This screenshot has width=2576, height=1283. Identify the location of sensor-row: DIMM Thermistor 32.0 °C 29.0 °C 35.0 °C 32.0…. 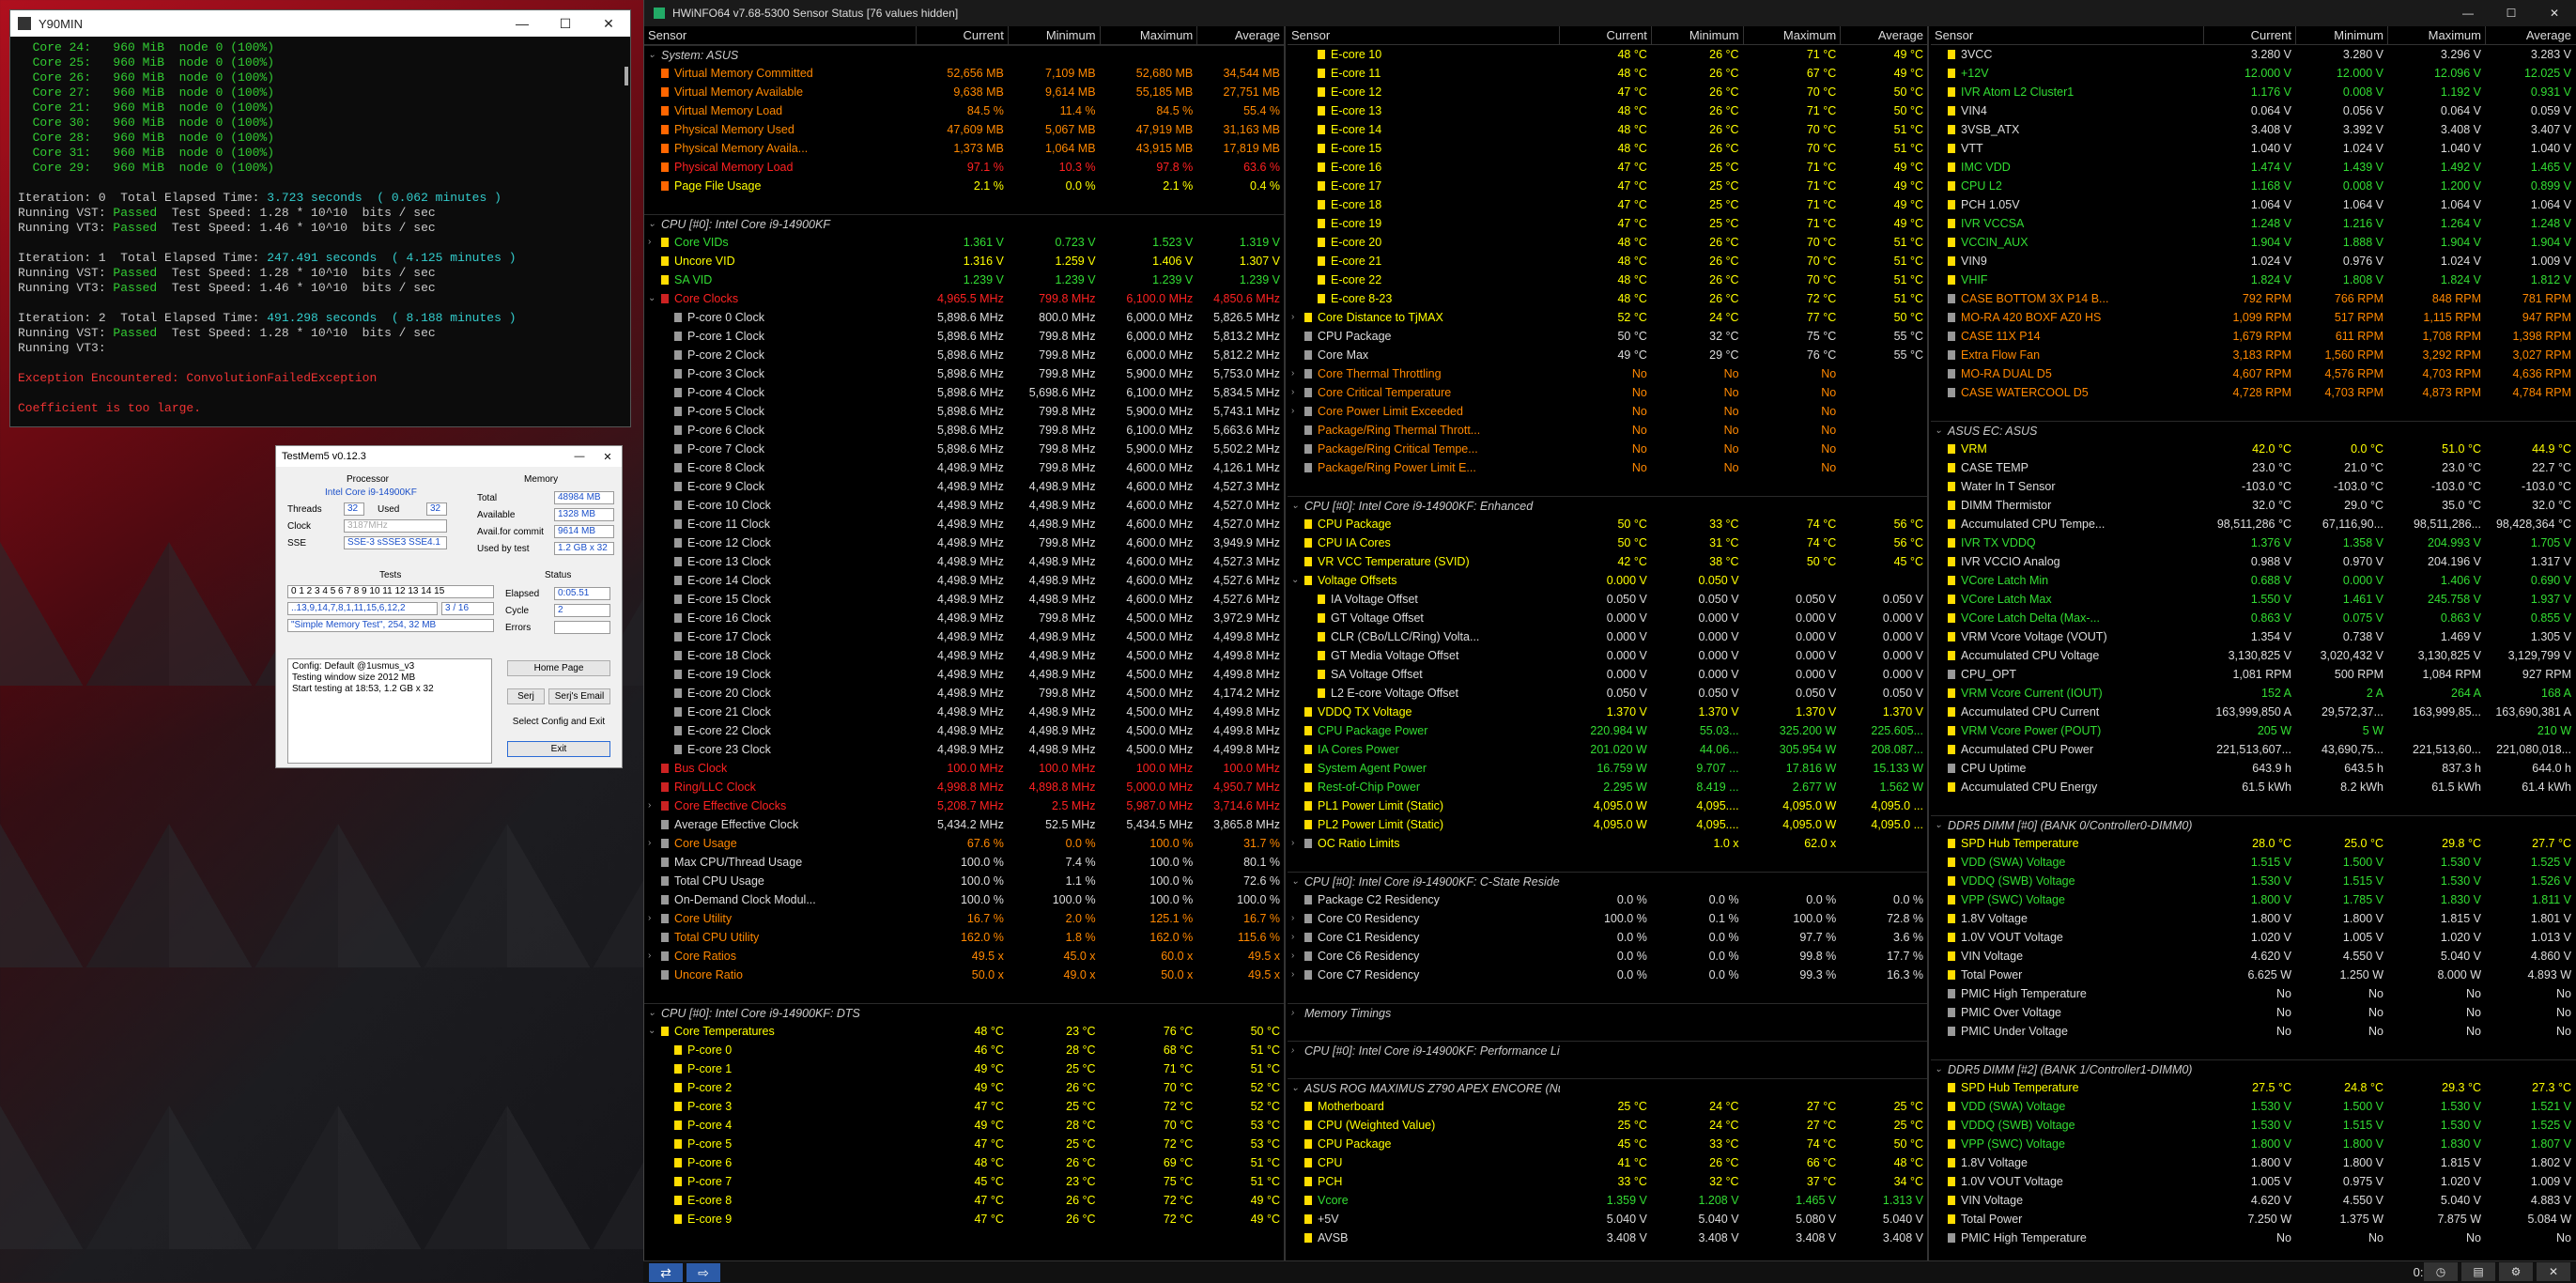
(2253, 505).